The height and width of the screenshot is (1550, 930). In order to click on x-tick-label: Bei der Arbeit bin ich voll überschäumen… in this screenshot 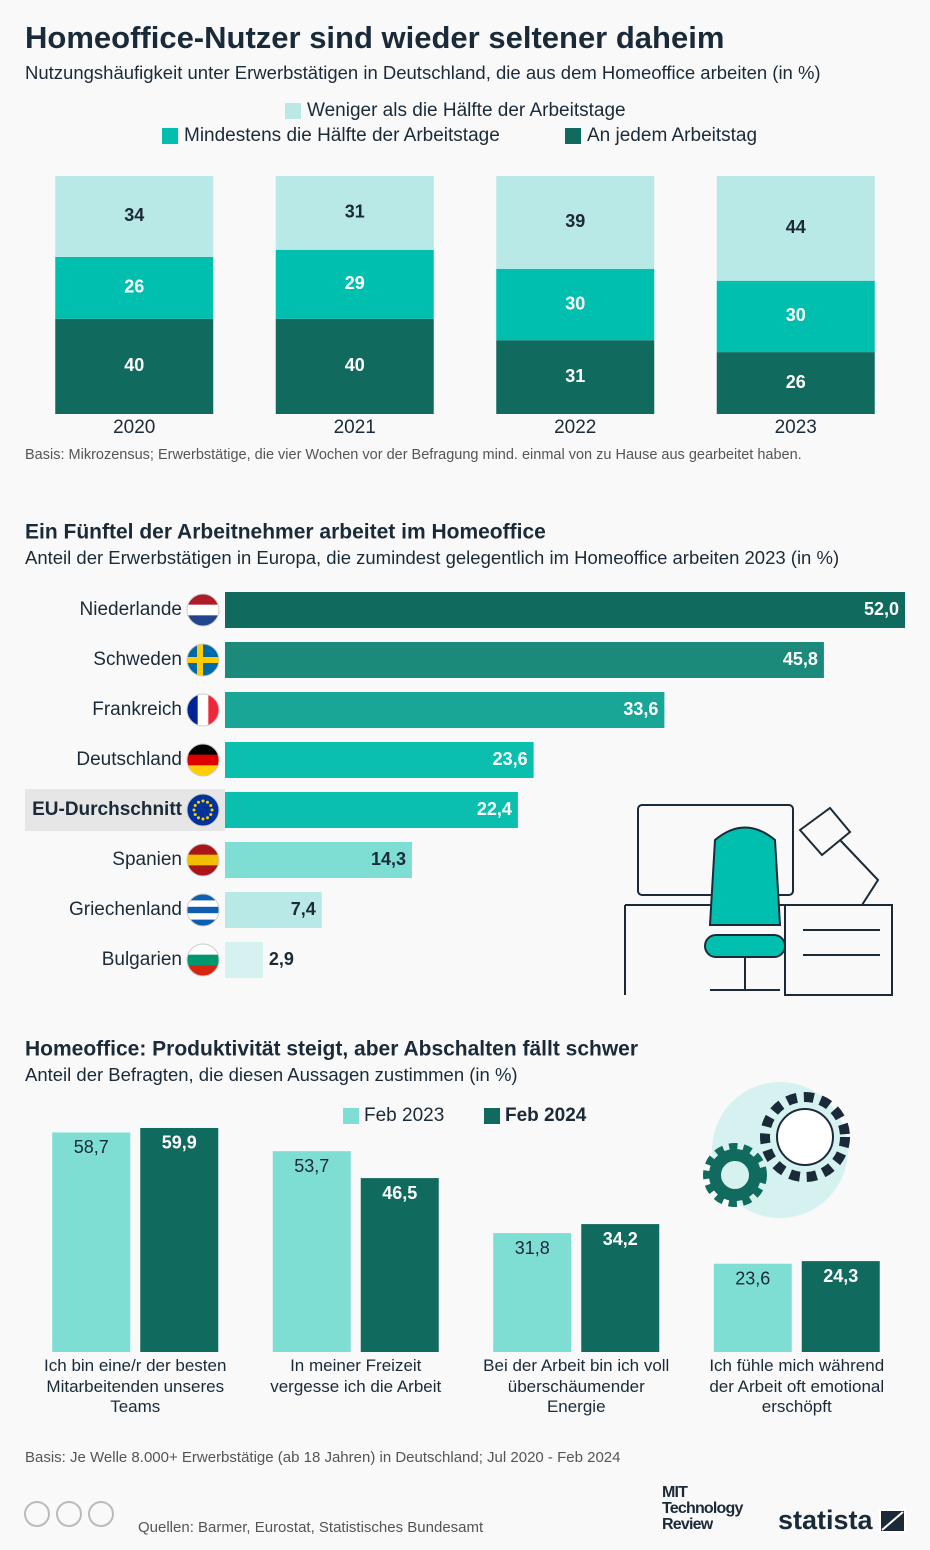, I will do `click(576, 1386)`.